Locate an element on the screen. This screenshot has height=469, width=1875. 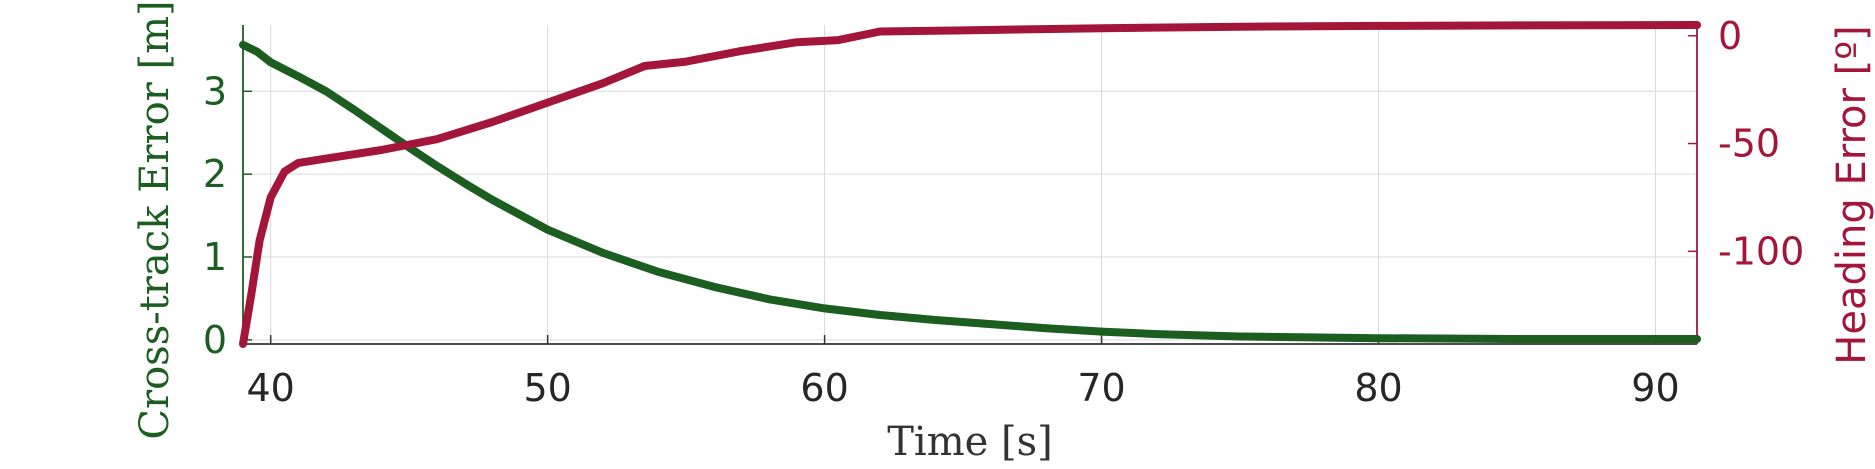
right-y-tick-label: -100 is located at coordinates (1761, 251).